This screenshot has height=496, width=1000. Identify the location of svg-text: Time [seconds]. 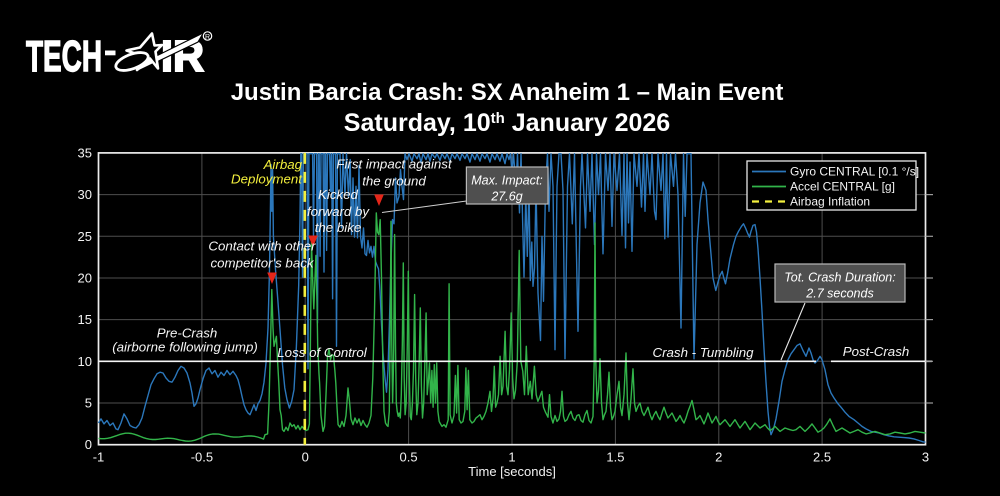
(512, 471).